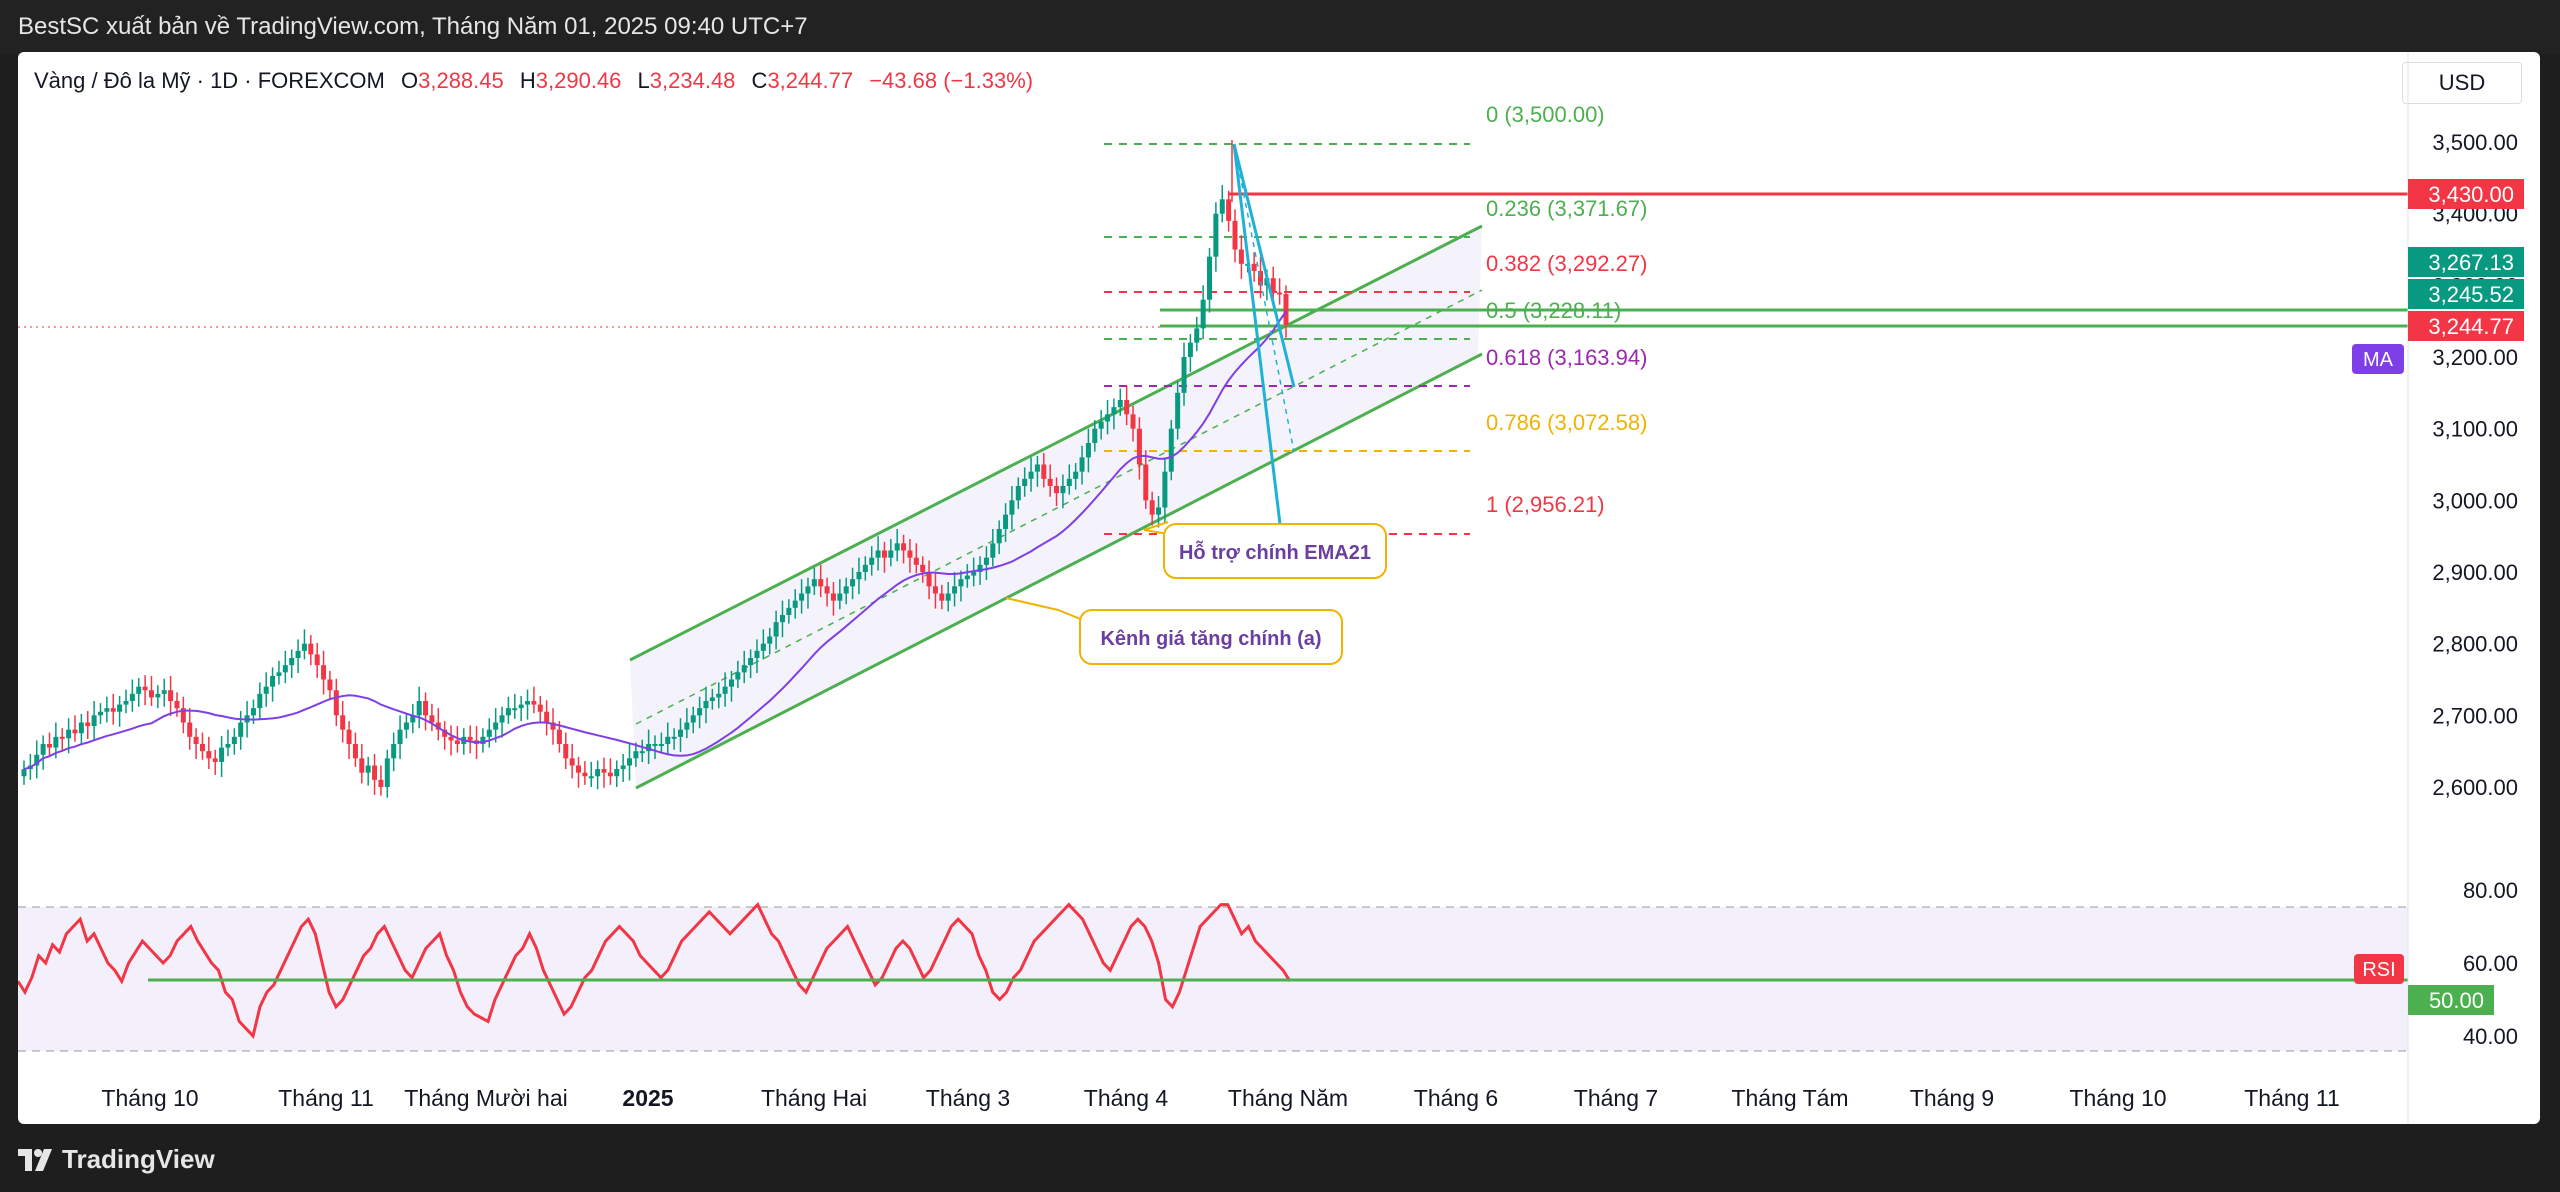 This screenshot has height=1192, width=2560. What do you see at coordinates (138, 1159) in the screenshot?
I see `footer-brand: TradingView` at bounding box center [138, 1159].